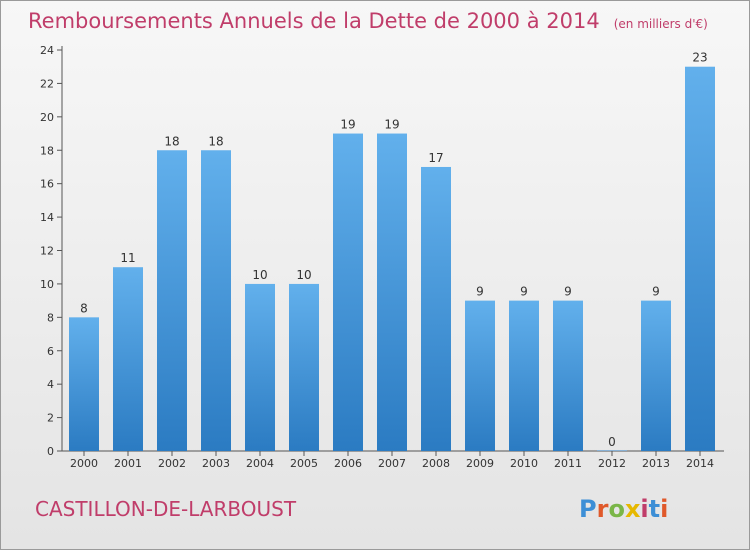 This screenshot has width=750, height=550. Describe the element at coordinates (700, 463) in the screenshot. I see `x-tick-label-2014: 2014` at that location.